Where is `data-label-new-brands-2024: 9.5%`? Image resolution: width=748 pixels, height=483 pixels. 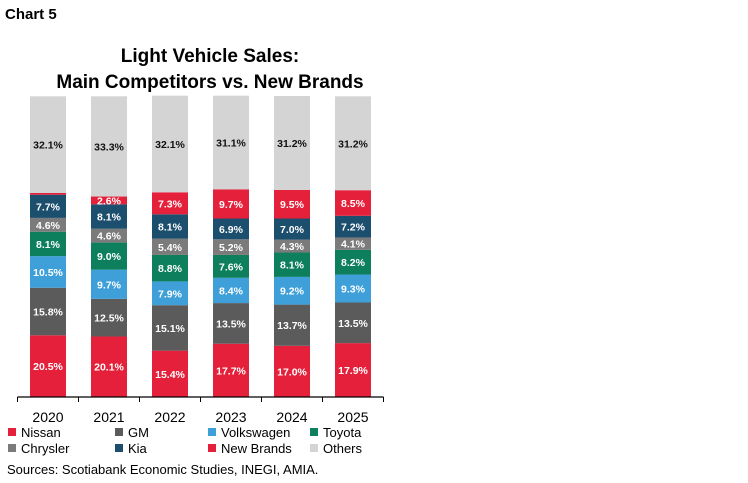
data-label-new-brands-2024: 9.5% is located at coordinates (292, 205).